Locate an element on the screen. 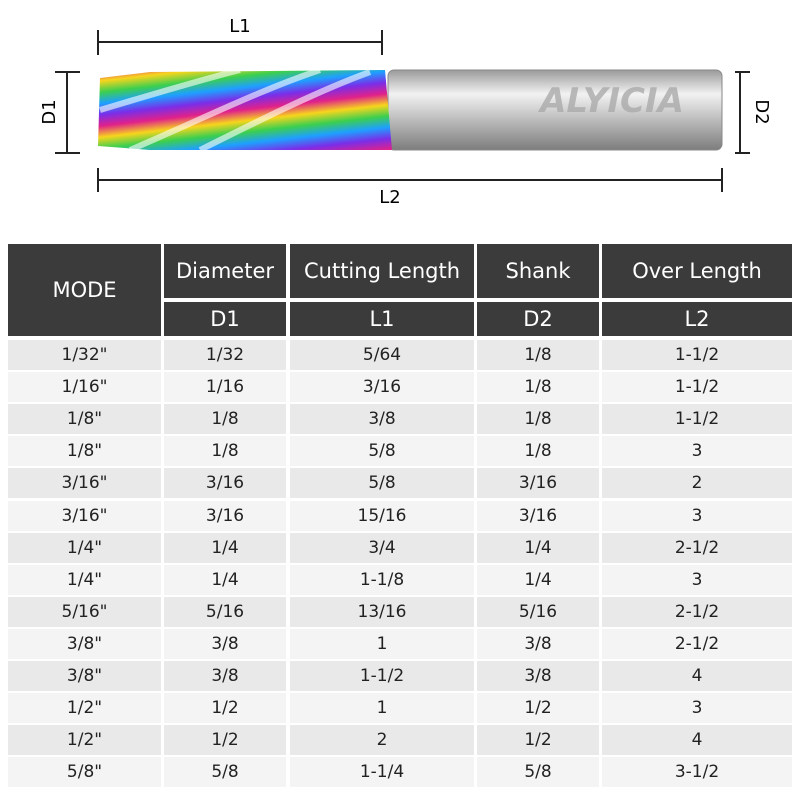  table-cell: 1/16 is located at coordinates (225, 387).